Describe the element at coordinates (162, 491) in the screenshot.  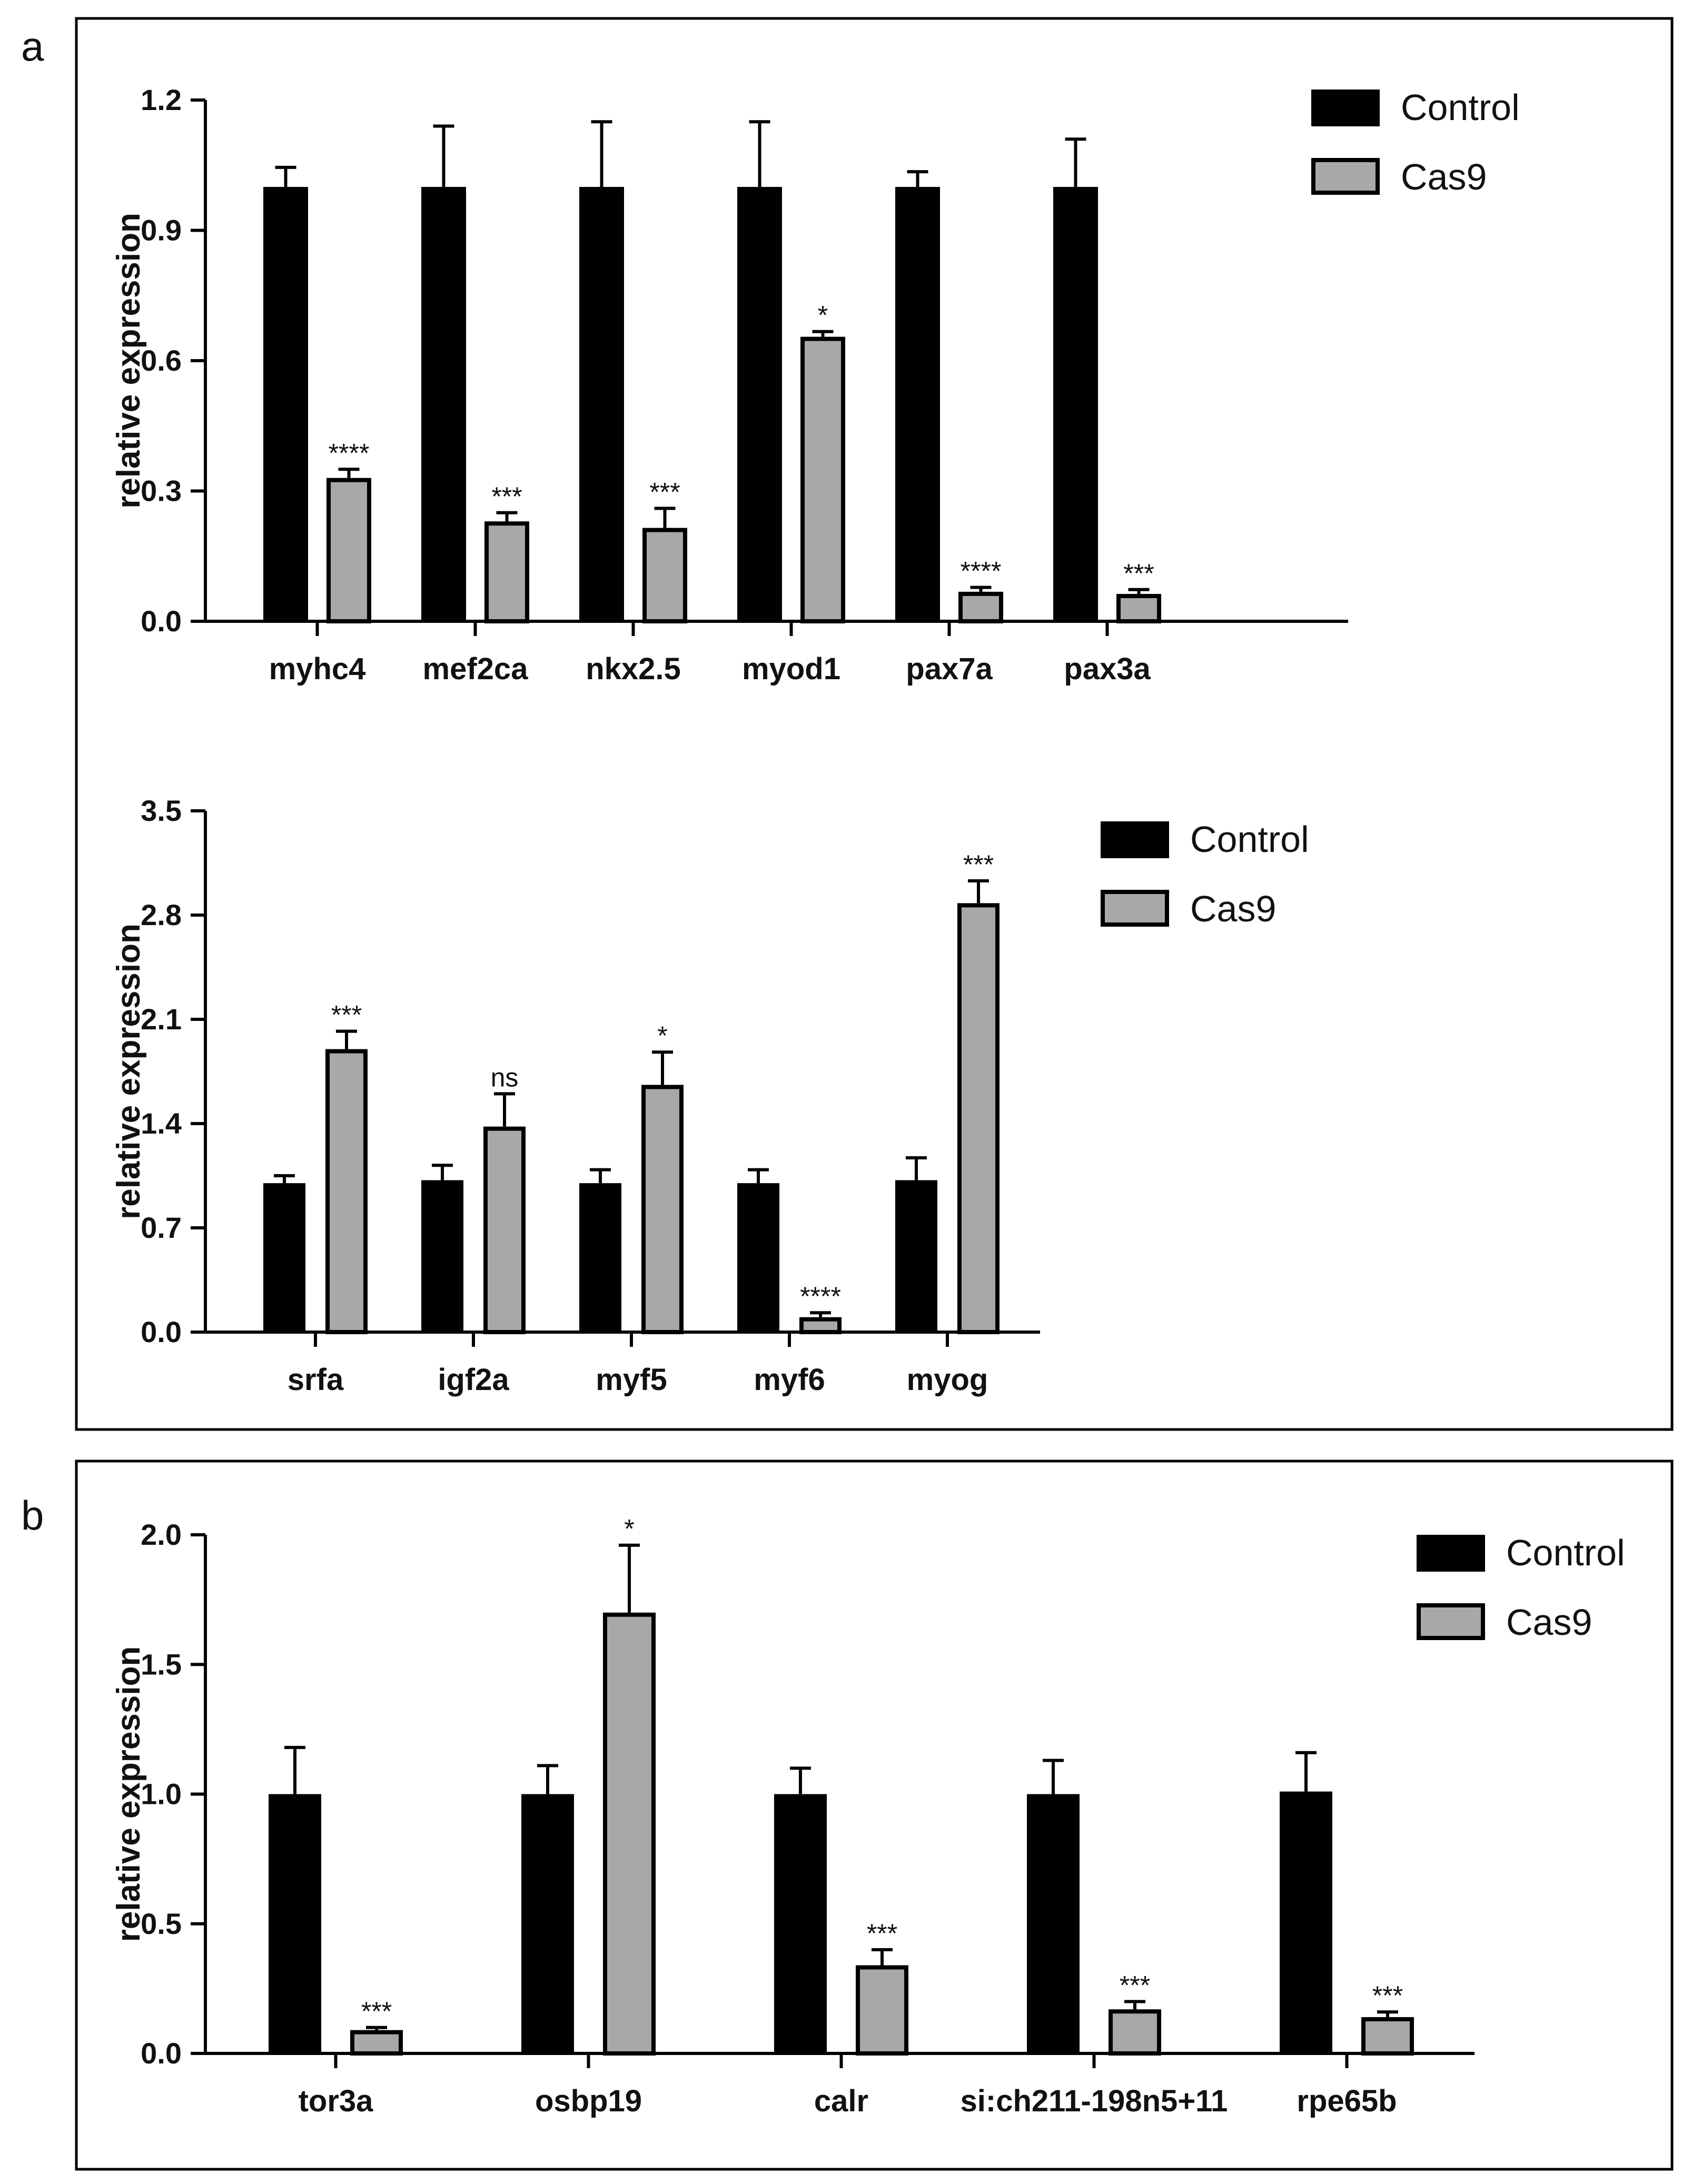
I see `y-tick-label: 0.3` at that location.